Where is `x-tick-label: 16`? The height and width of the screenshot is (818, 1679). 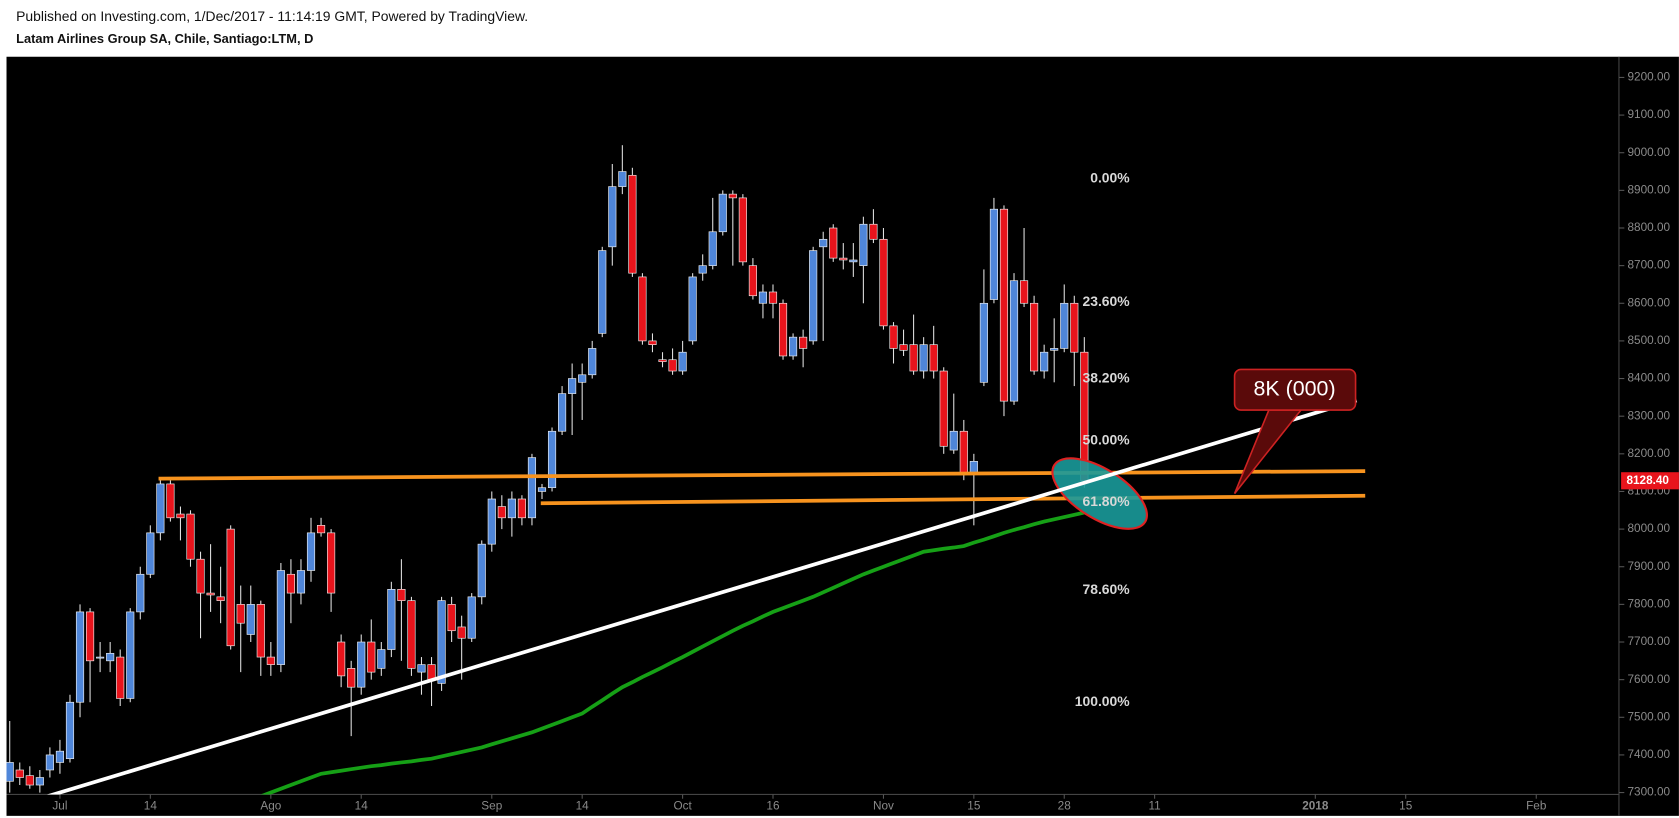
x-tick-label: 16 is located at coordinates (773, 805).